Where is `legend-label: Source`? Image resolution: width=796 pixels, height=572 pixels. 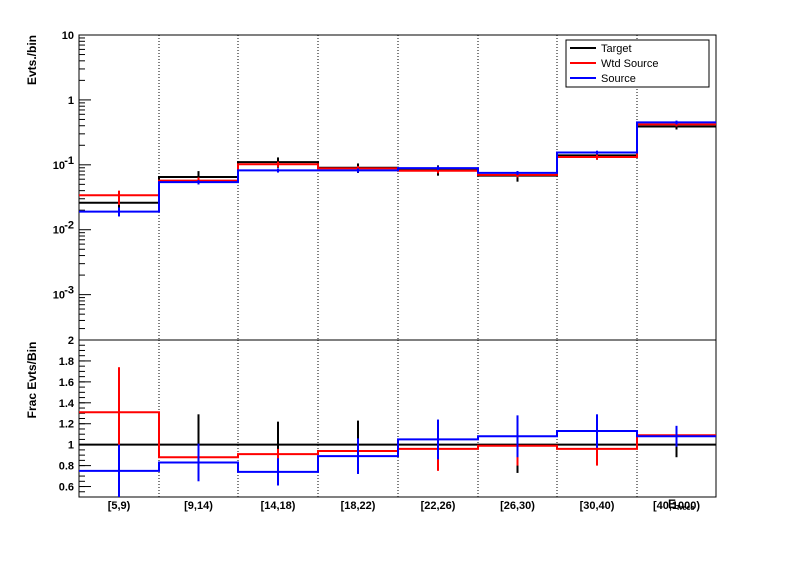 legend-label: Source is located at coordinates (618, 79).